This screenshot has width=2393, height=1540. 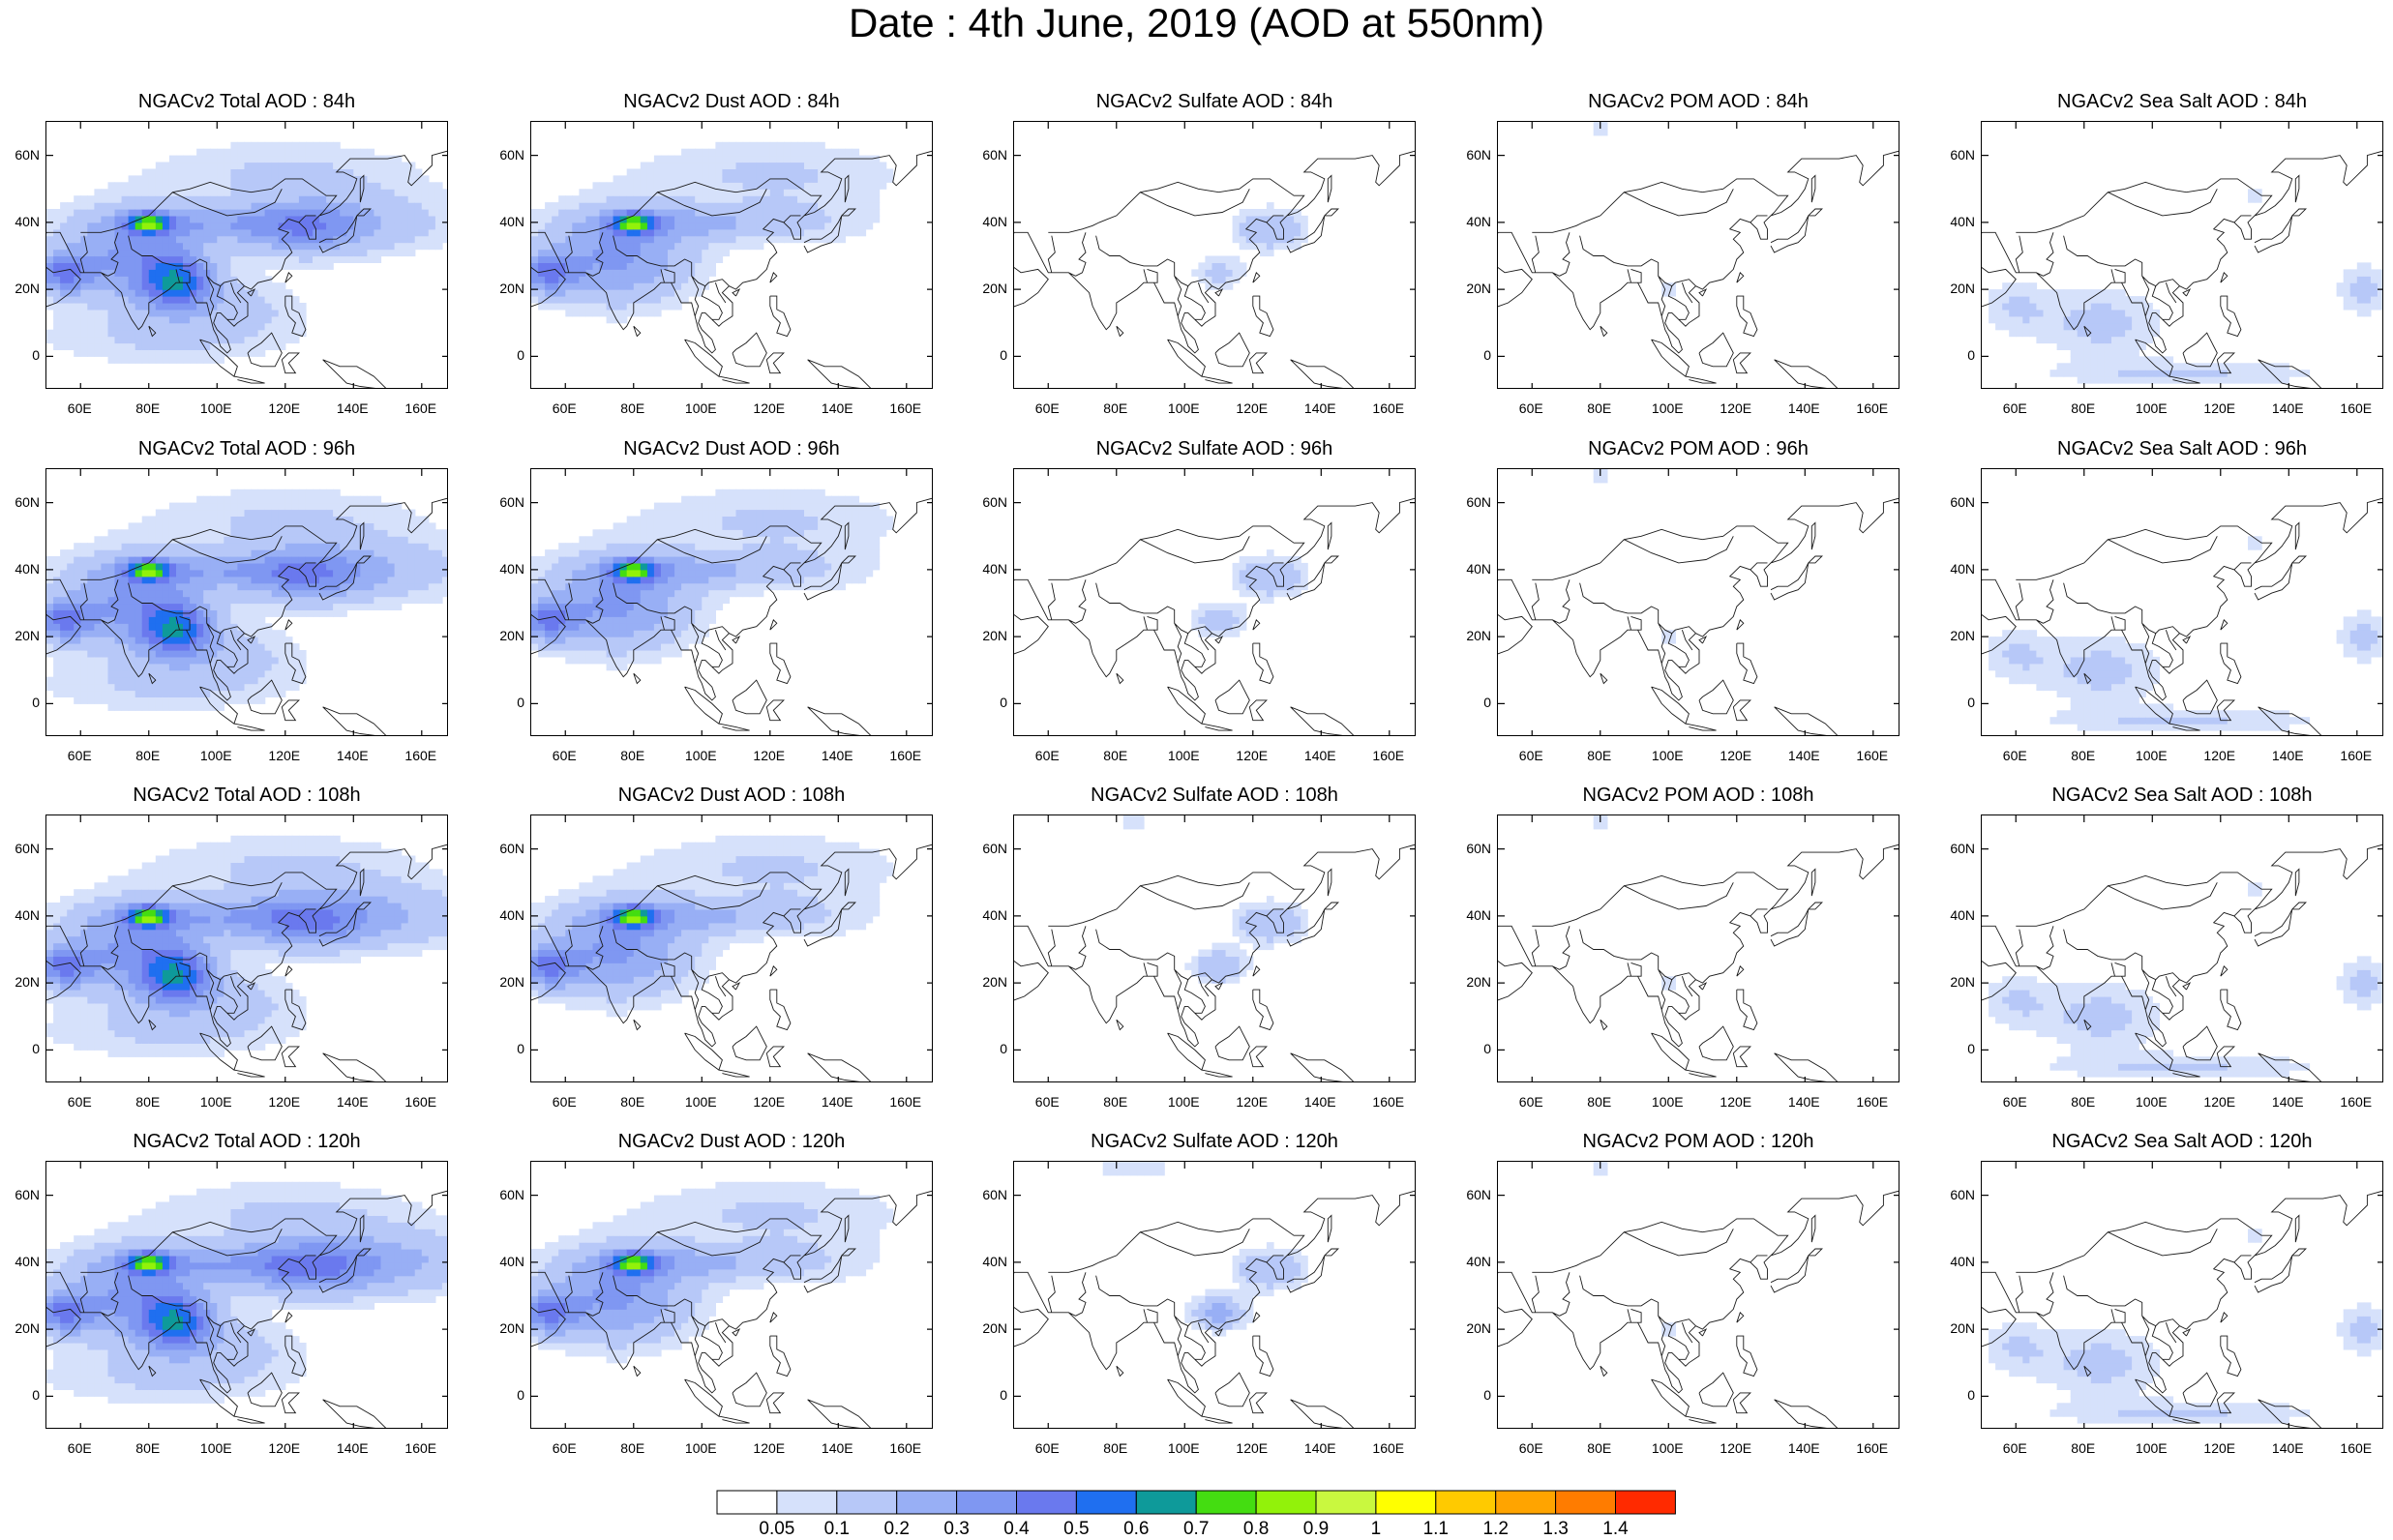 I want to click on colorbar-label: 1, so click(x=1376, y=1529).